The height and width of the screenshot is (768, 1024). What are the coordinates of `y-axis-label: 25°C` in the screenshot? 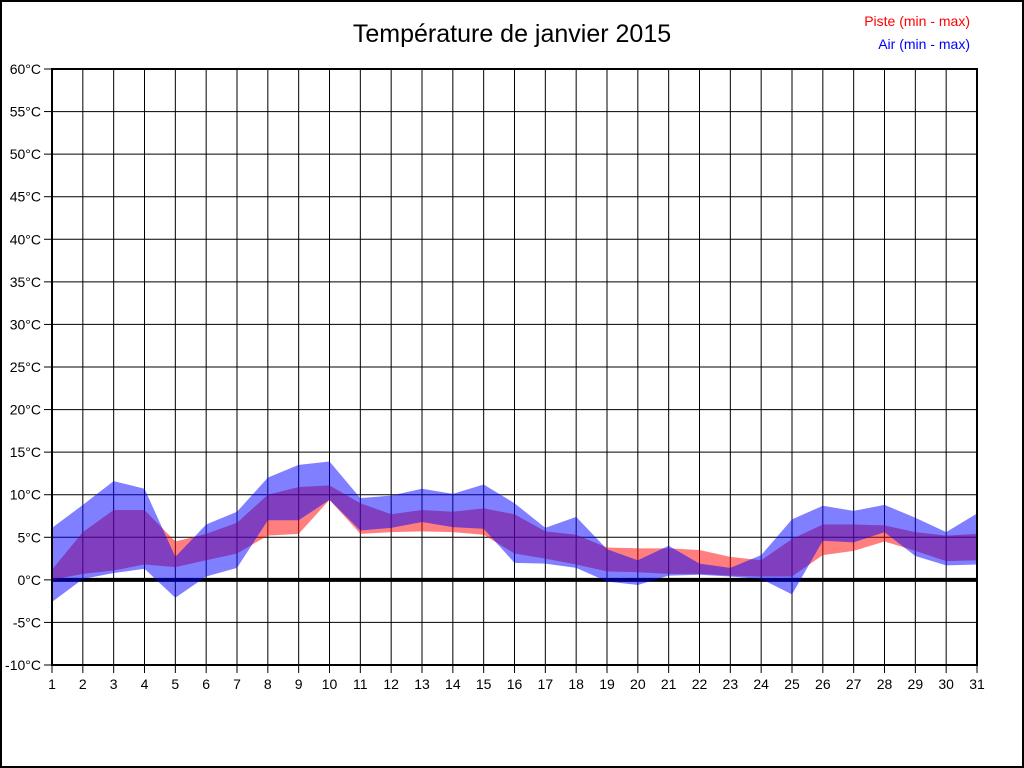 It's located at (25, 367).